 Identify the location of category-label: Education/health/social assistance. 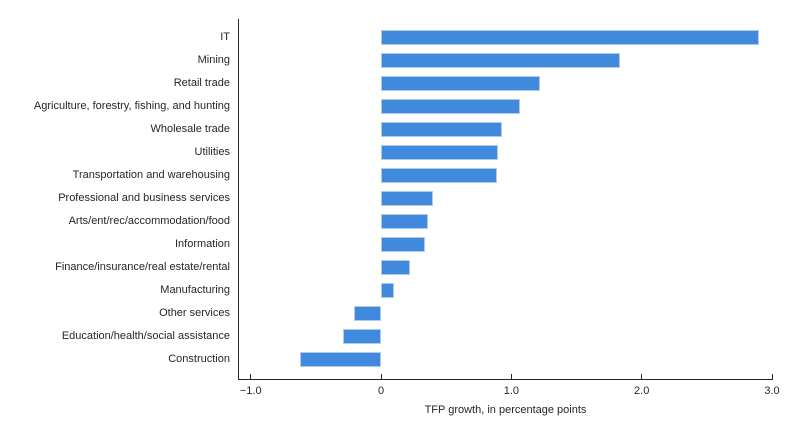
(145, 336).